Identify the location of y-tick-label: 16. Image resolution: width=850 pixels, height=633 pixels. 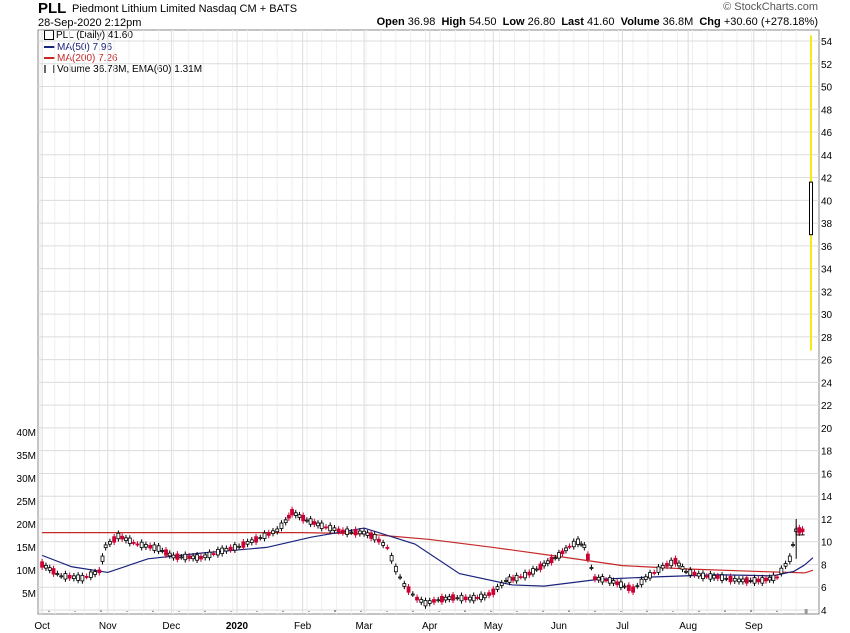
(827, 474).